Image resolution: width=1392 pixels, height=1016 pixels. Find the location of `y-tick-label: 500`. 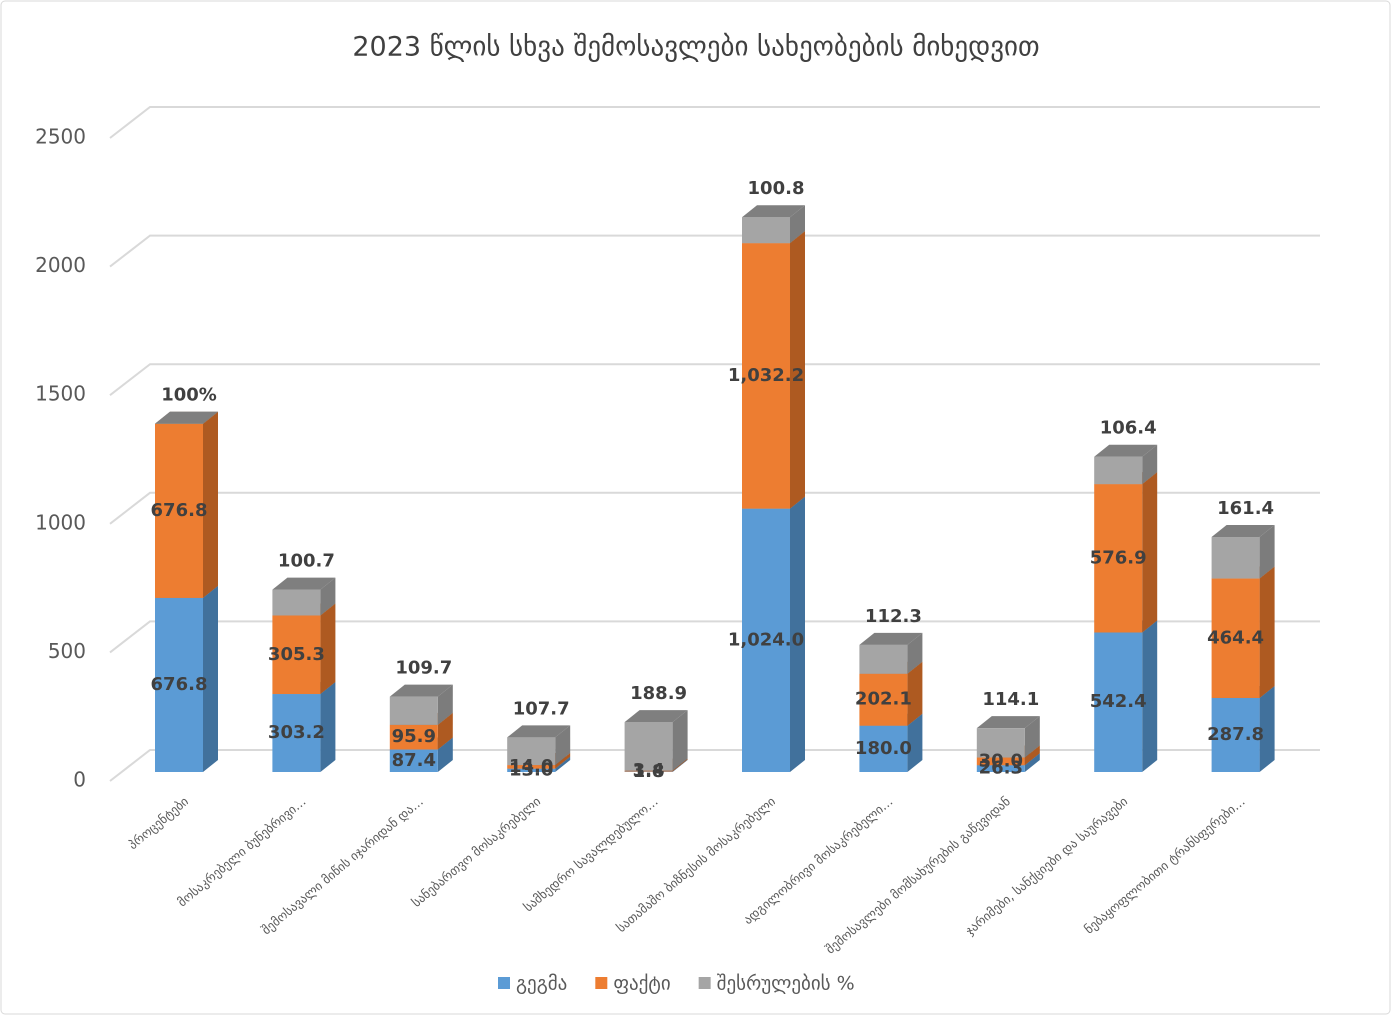

y-tick-label: 500 is located at coordinates (67, 651).